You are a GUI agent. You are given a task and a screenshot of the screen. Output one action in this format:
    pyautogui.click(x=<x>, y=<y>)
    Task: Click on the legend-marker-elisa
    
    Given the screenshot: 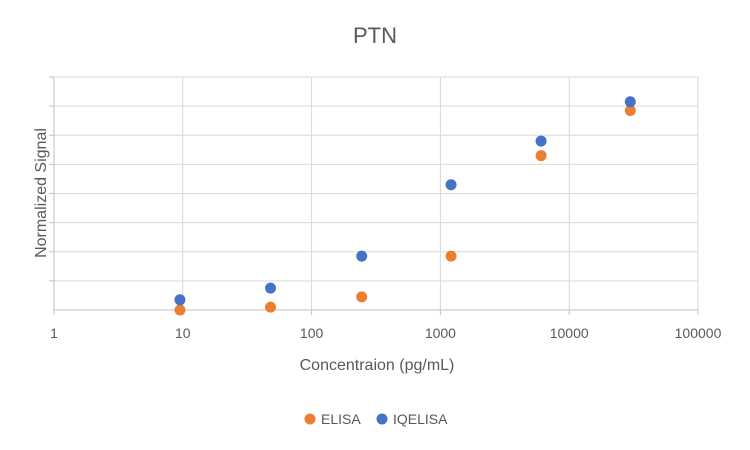 What is the action you would take?
    pyautogui.click(x=310, y=419)
    